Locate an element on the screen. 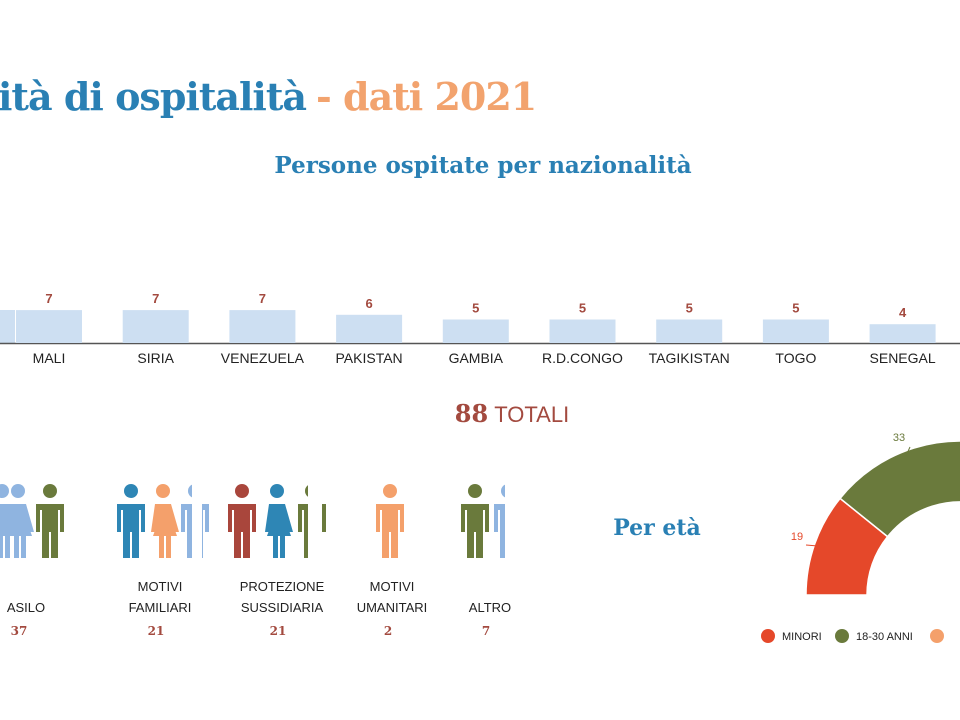  segment-label: 19 is located at coordinates (797, 537).